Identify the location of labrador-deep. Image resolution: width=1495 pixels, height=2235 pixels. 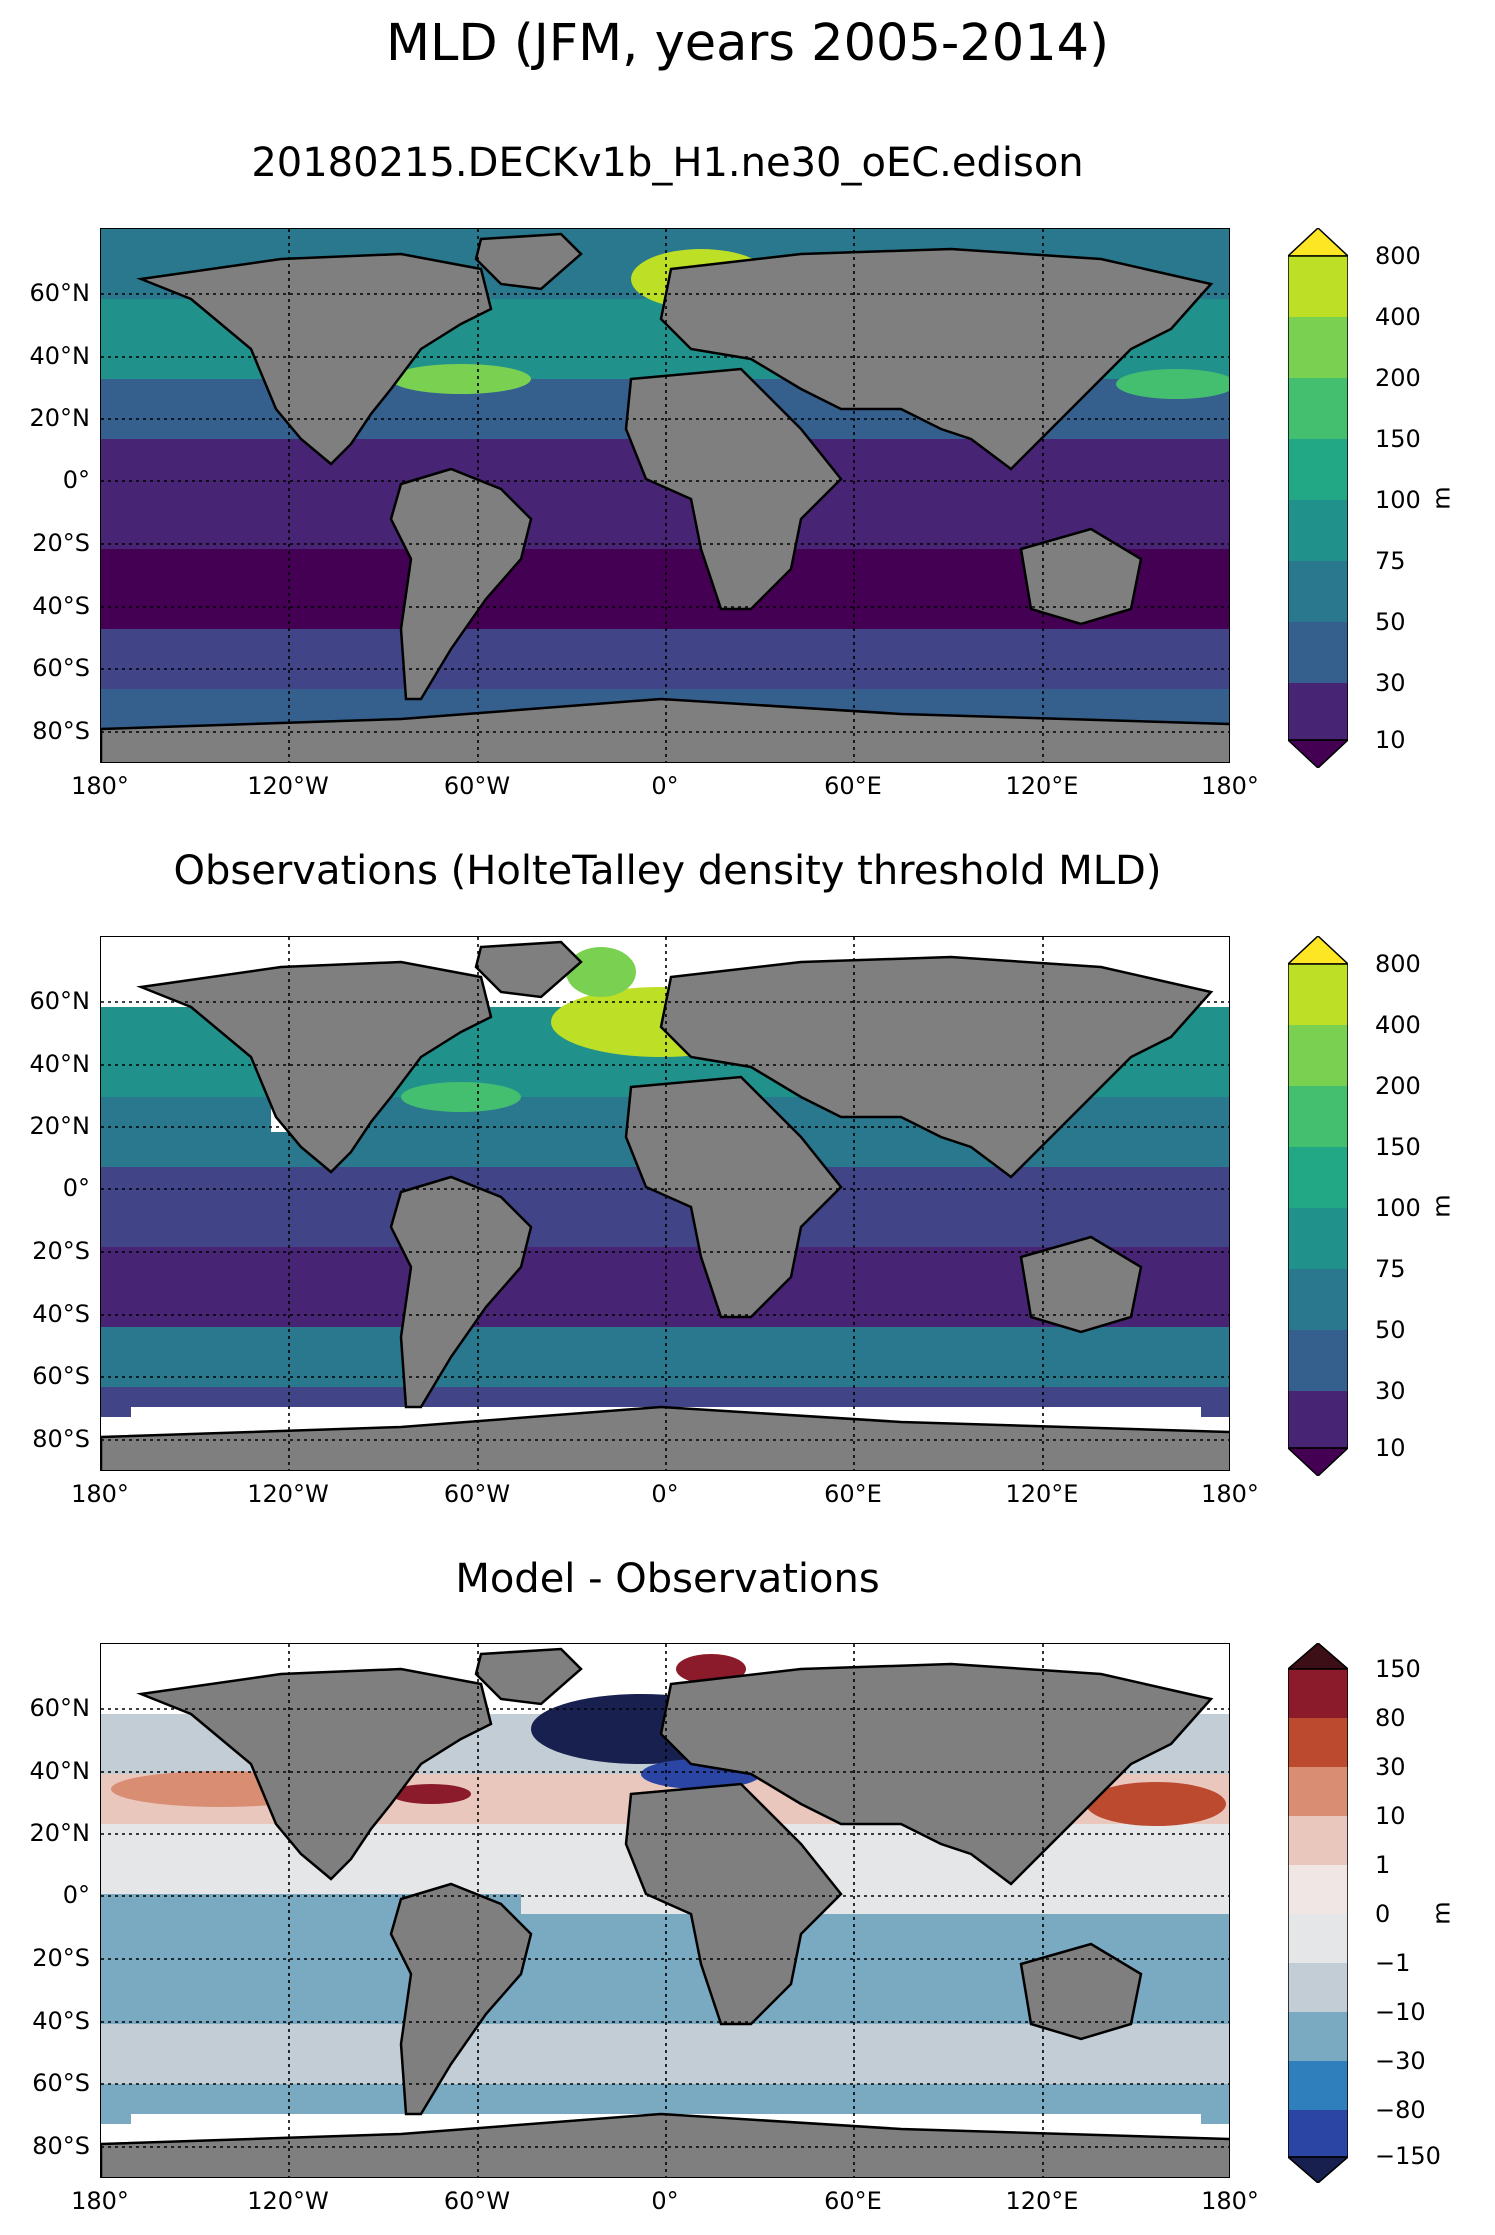
(601, 972).